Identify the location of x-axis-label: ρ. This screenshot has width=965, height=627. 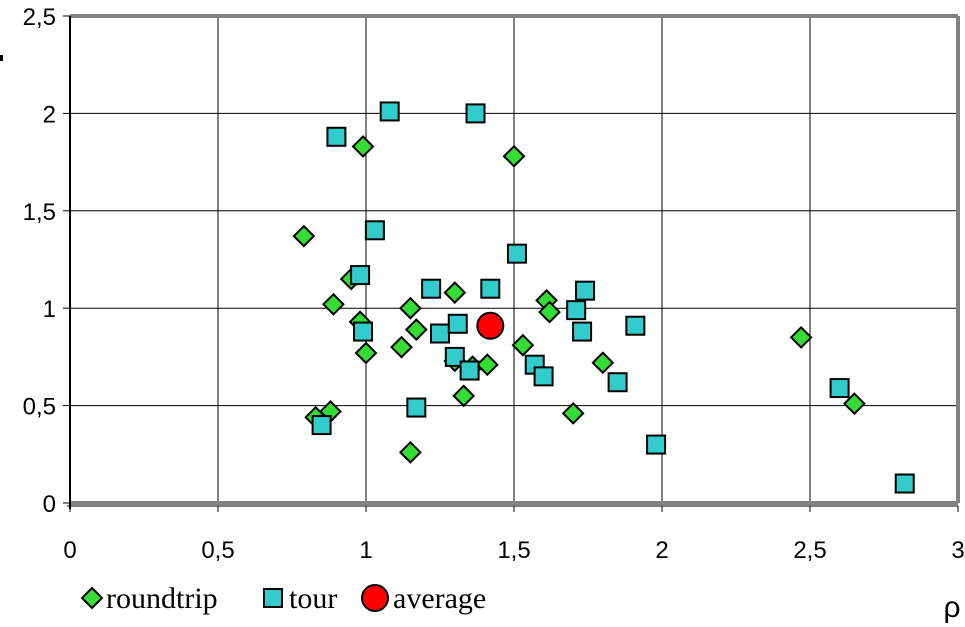
(951, 607).